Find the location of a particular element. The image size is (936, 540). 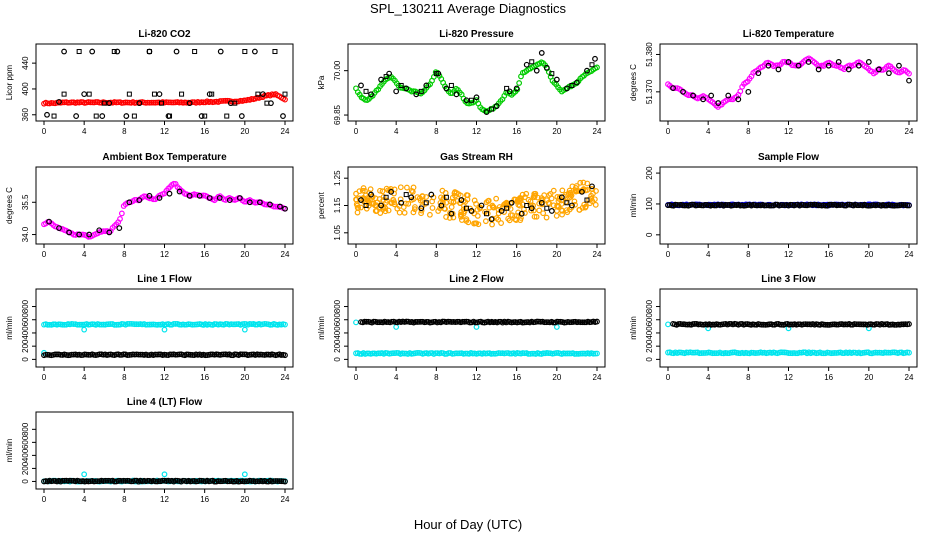

plot-frame is located at coordinates (788, 82).